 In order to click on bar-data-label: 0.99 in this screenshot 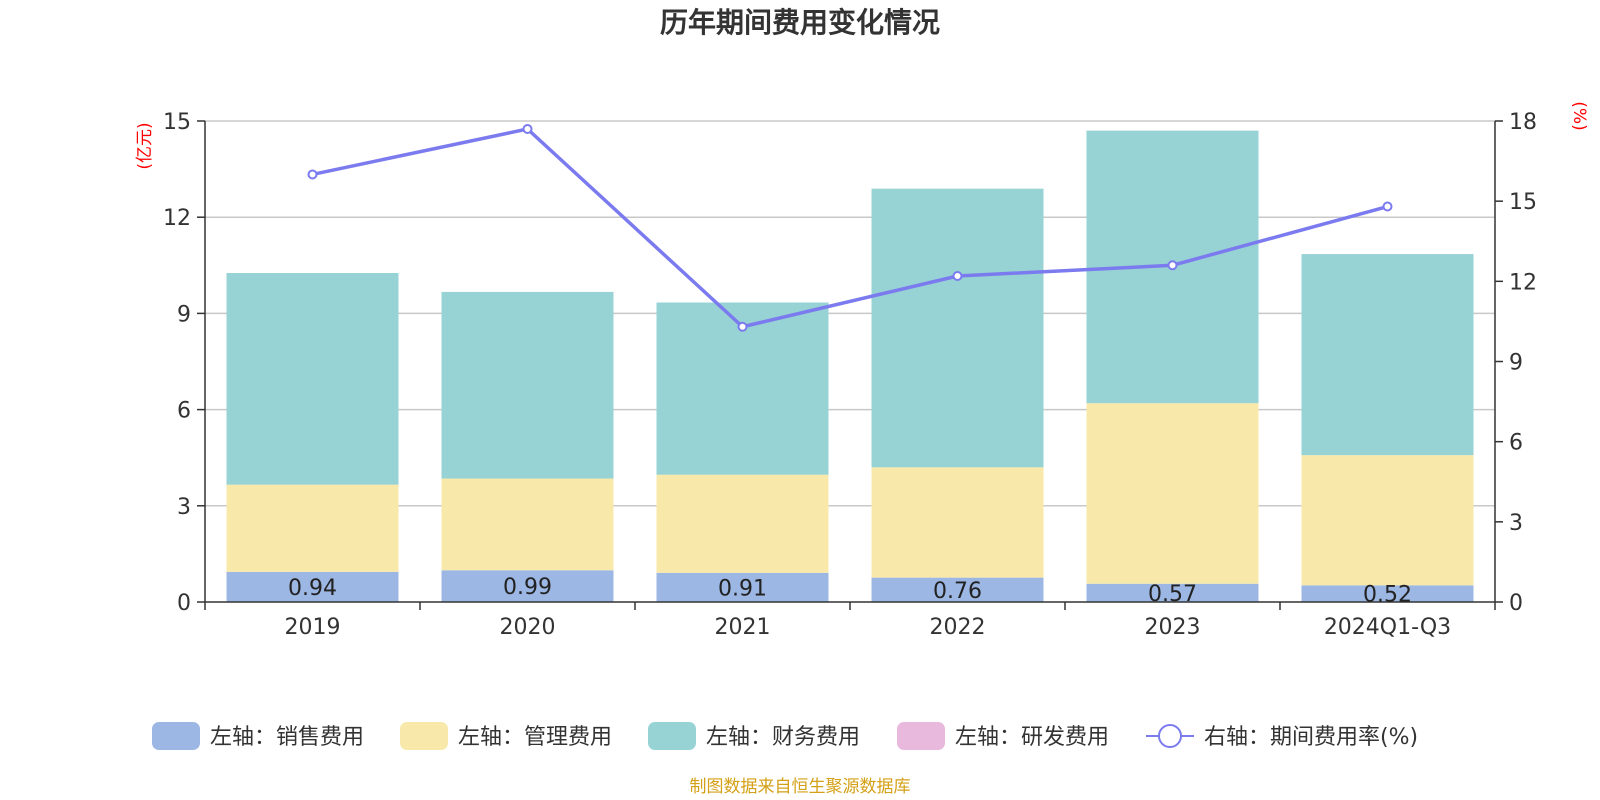, I will do `click(527, 587)`.